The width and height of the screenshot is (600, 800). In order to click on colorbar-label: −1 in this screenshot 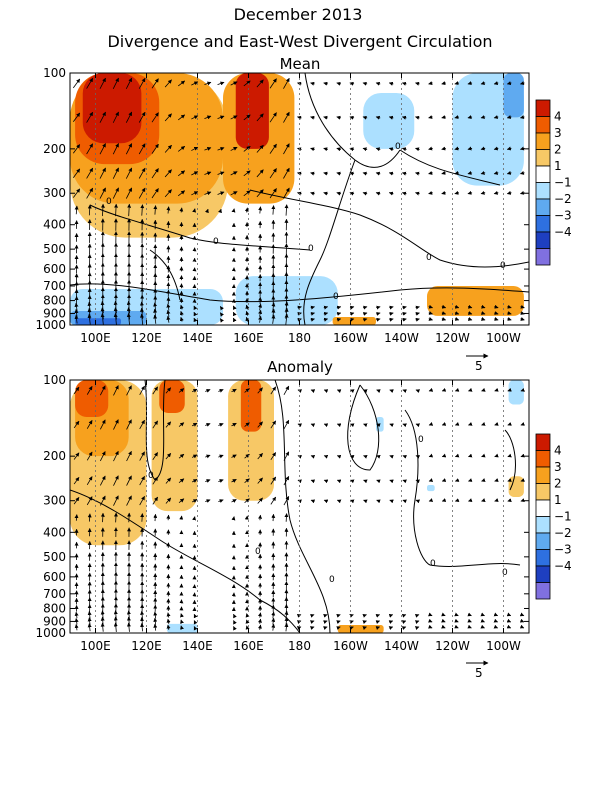, I will do `click(563, 517)`.